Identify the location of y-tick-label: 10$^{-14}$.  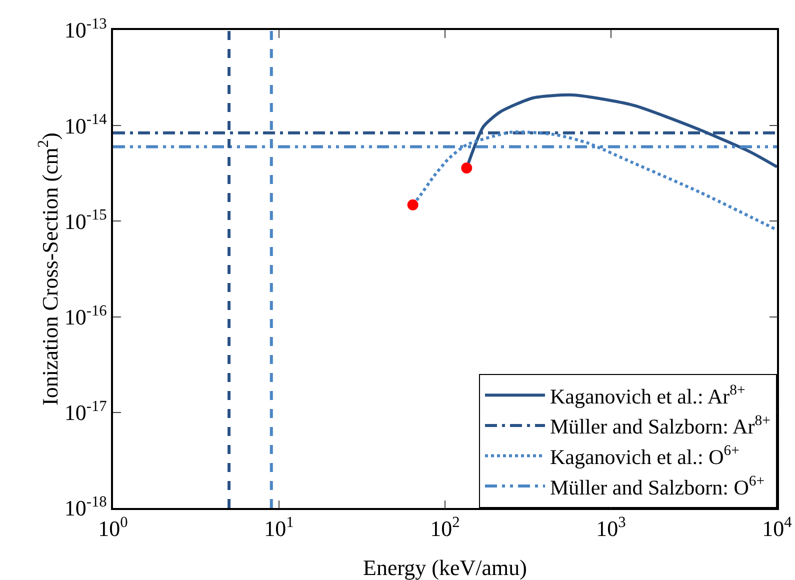
(86, 124).